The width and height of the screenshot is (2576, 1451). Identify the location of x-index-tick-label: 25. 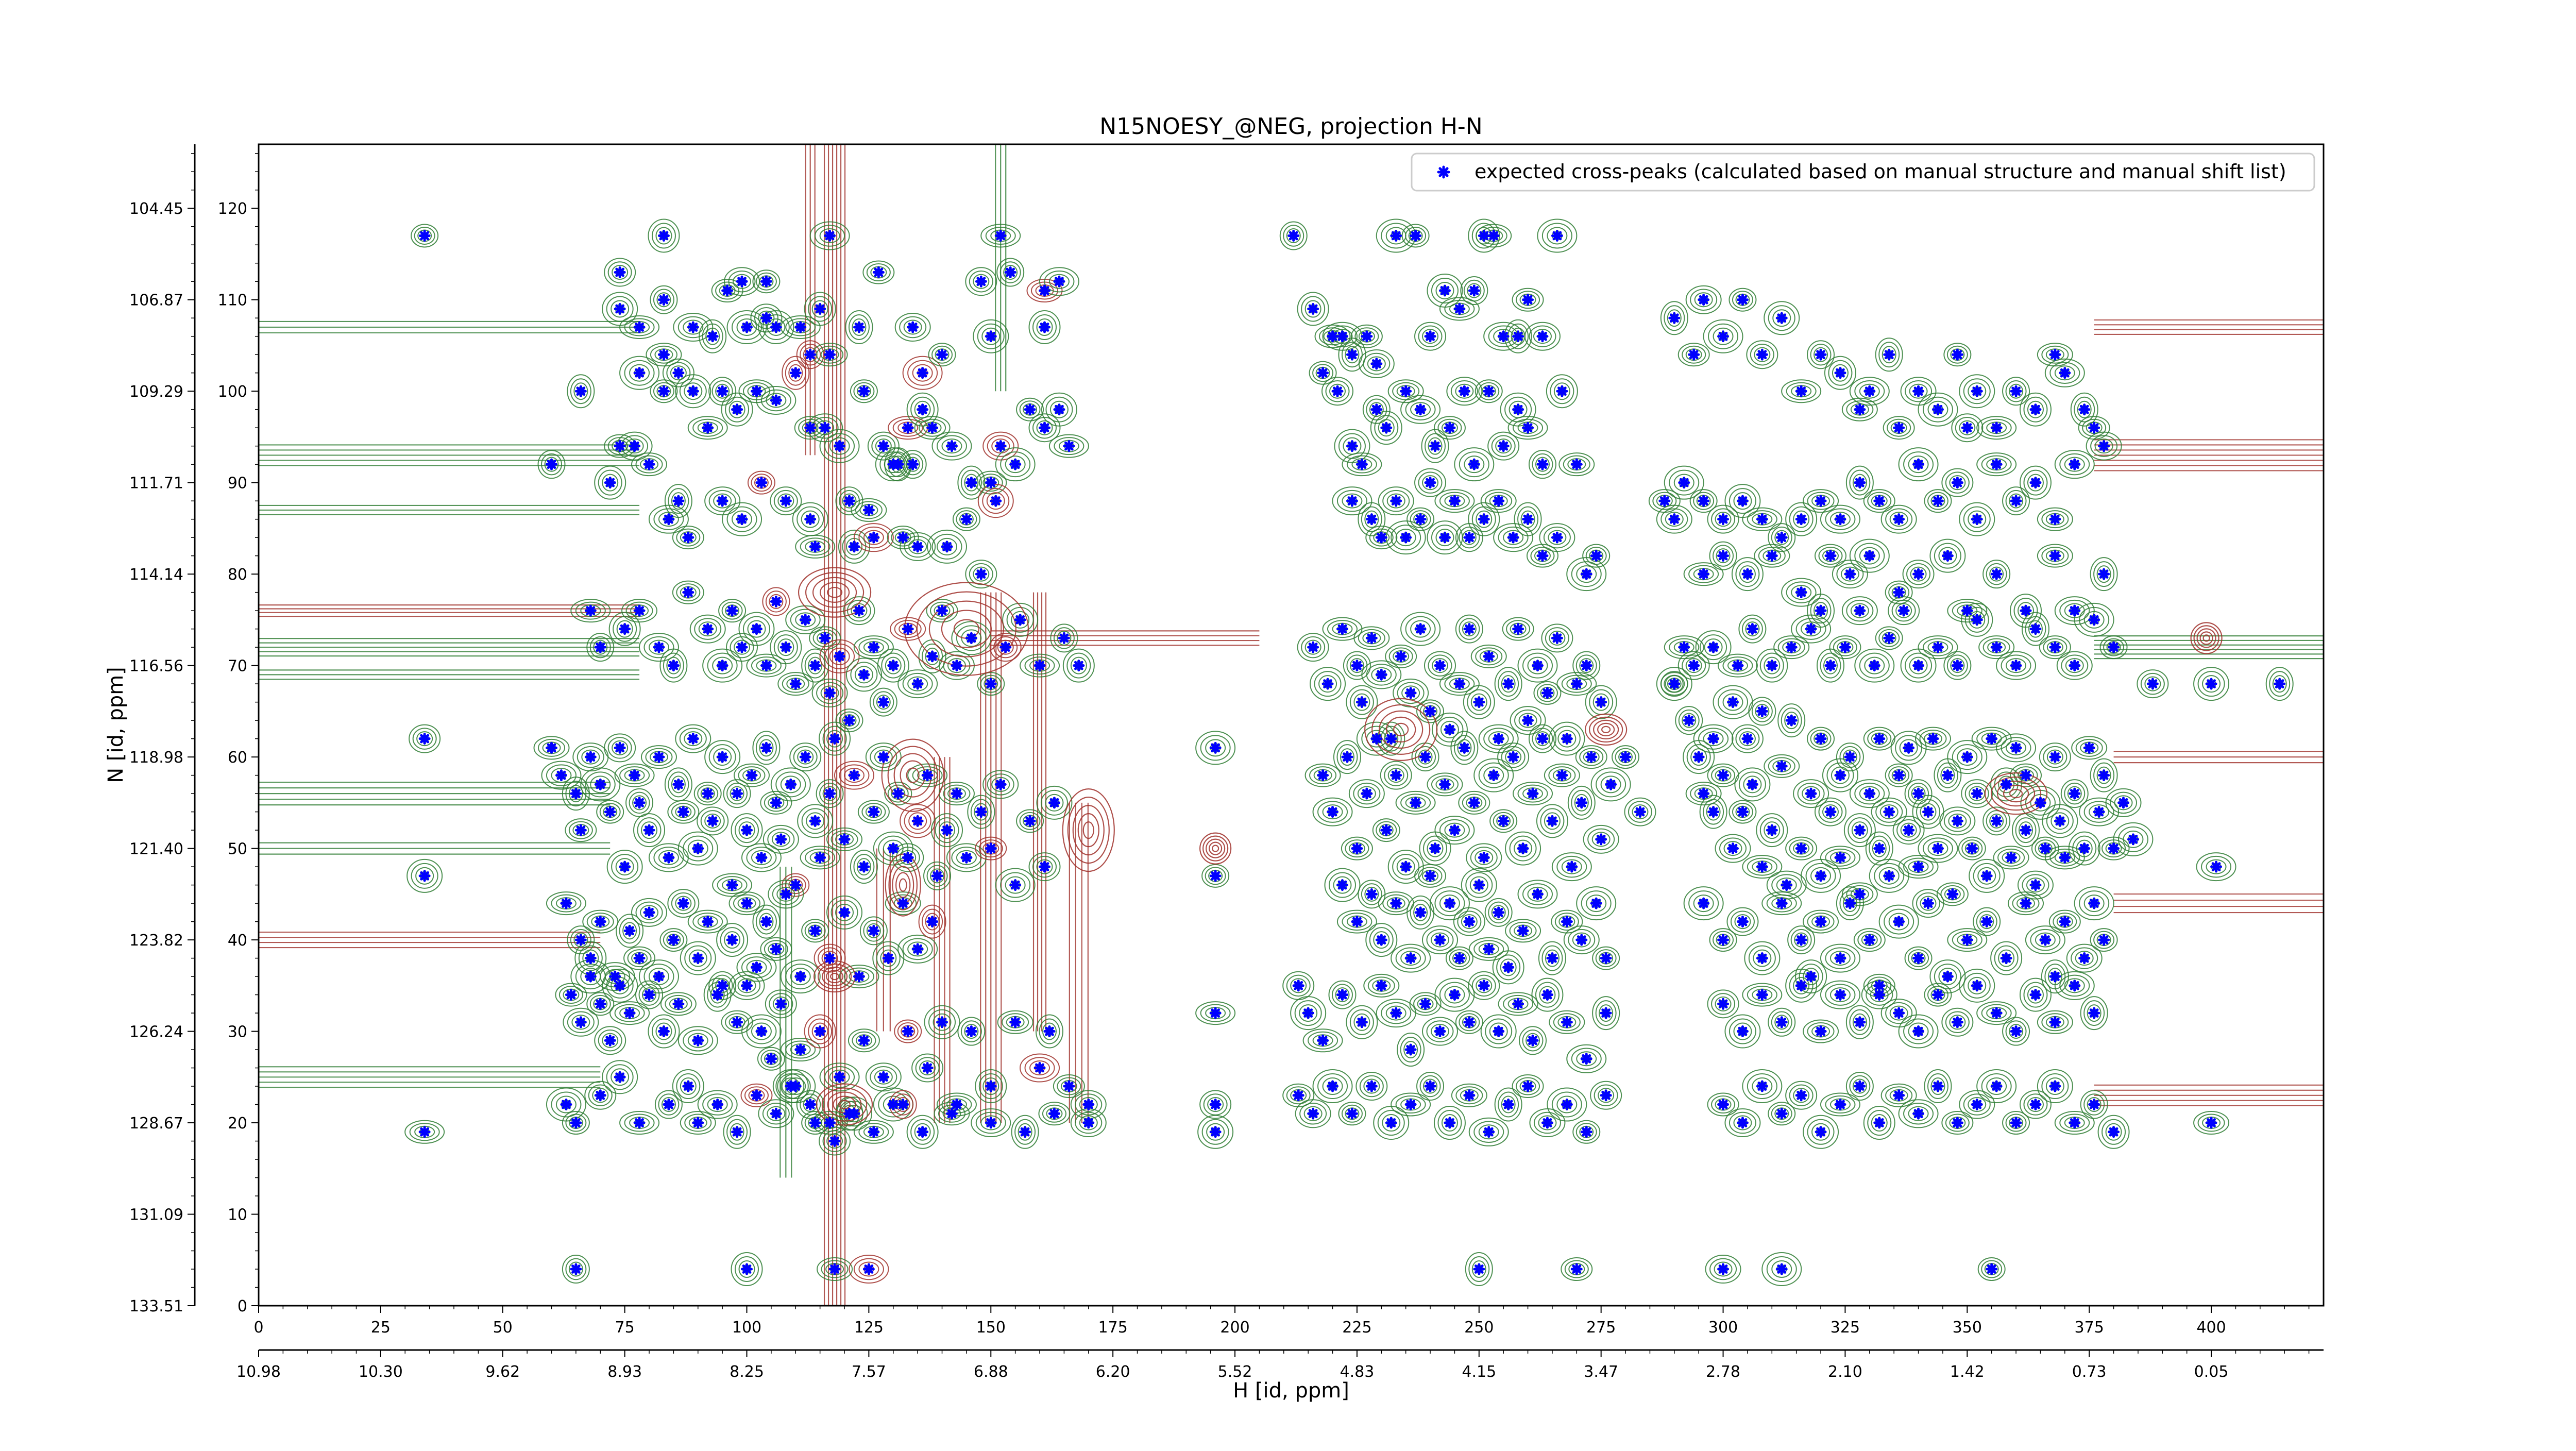
(381, 1328).